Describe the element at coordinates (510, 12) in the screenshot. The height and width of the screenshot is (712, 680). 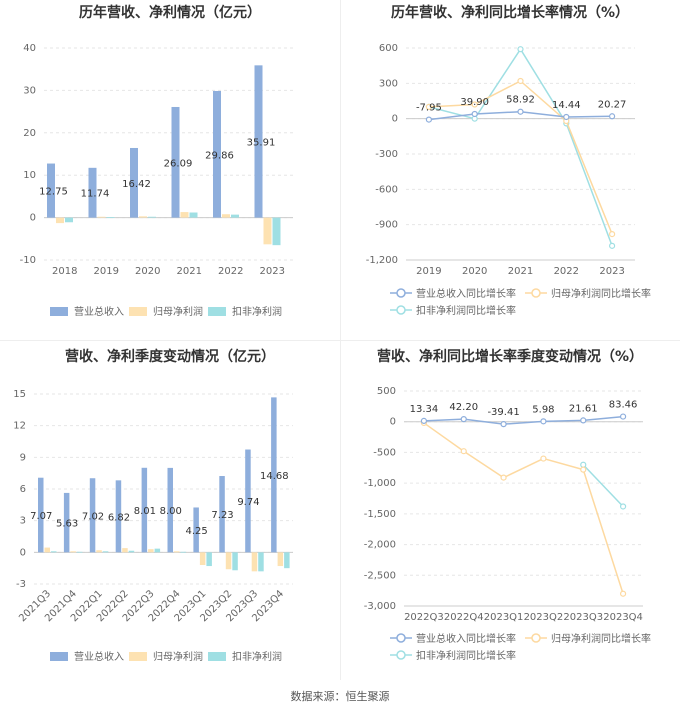
I see `chart-title: 历年营收、净利同比增长率情况（%）` at that location.